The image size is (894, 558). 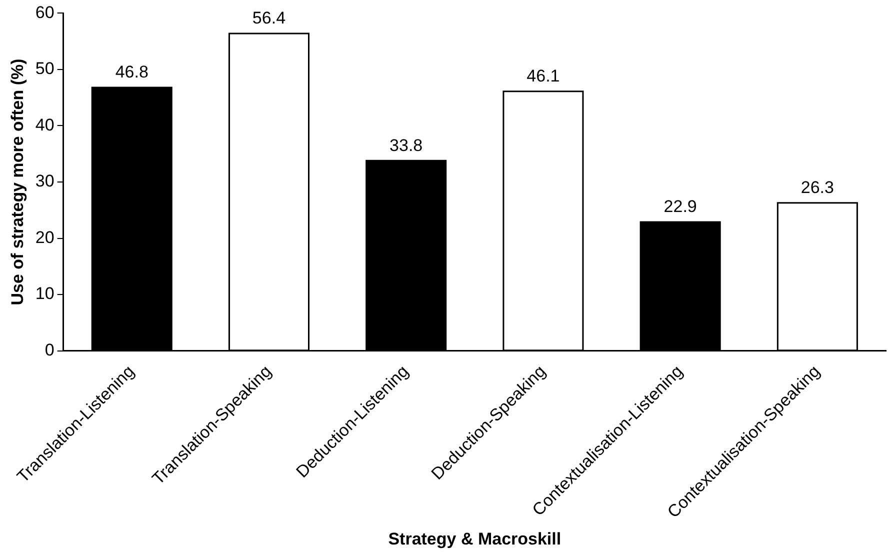 I want to click on y-tick-label: 40, so click(x=44, y=124).